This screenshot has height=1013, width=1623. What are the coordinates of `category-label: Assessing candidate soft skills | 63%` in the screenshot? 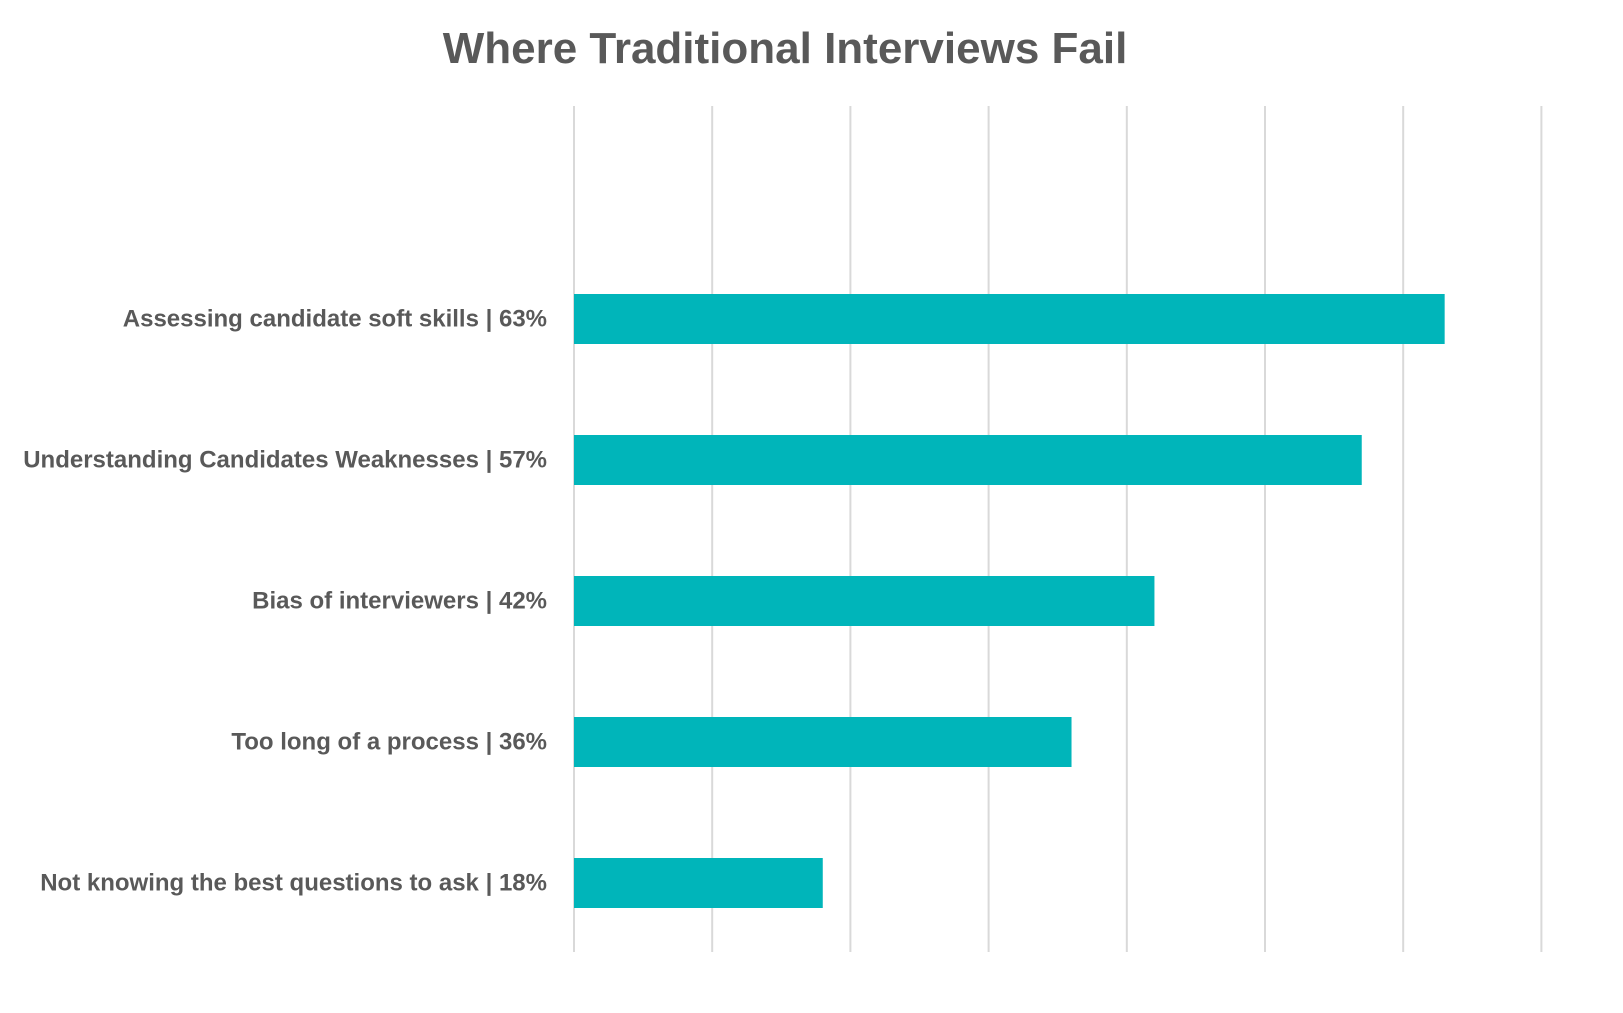 It's located at (335, 319).